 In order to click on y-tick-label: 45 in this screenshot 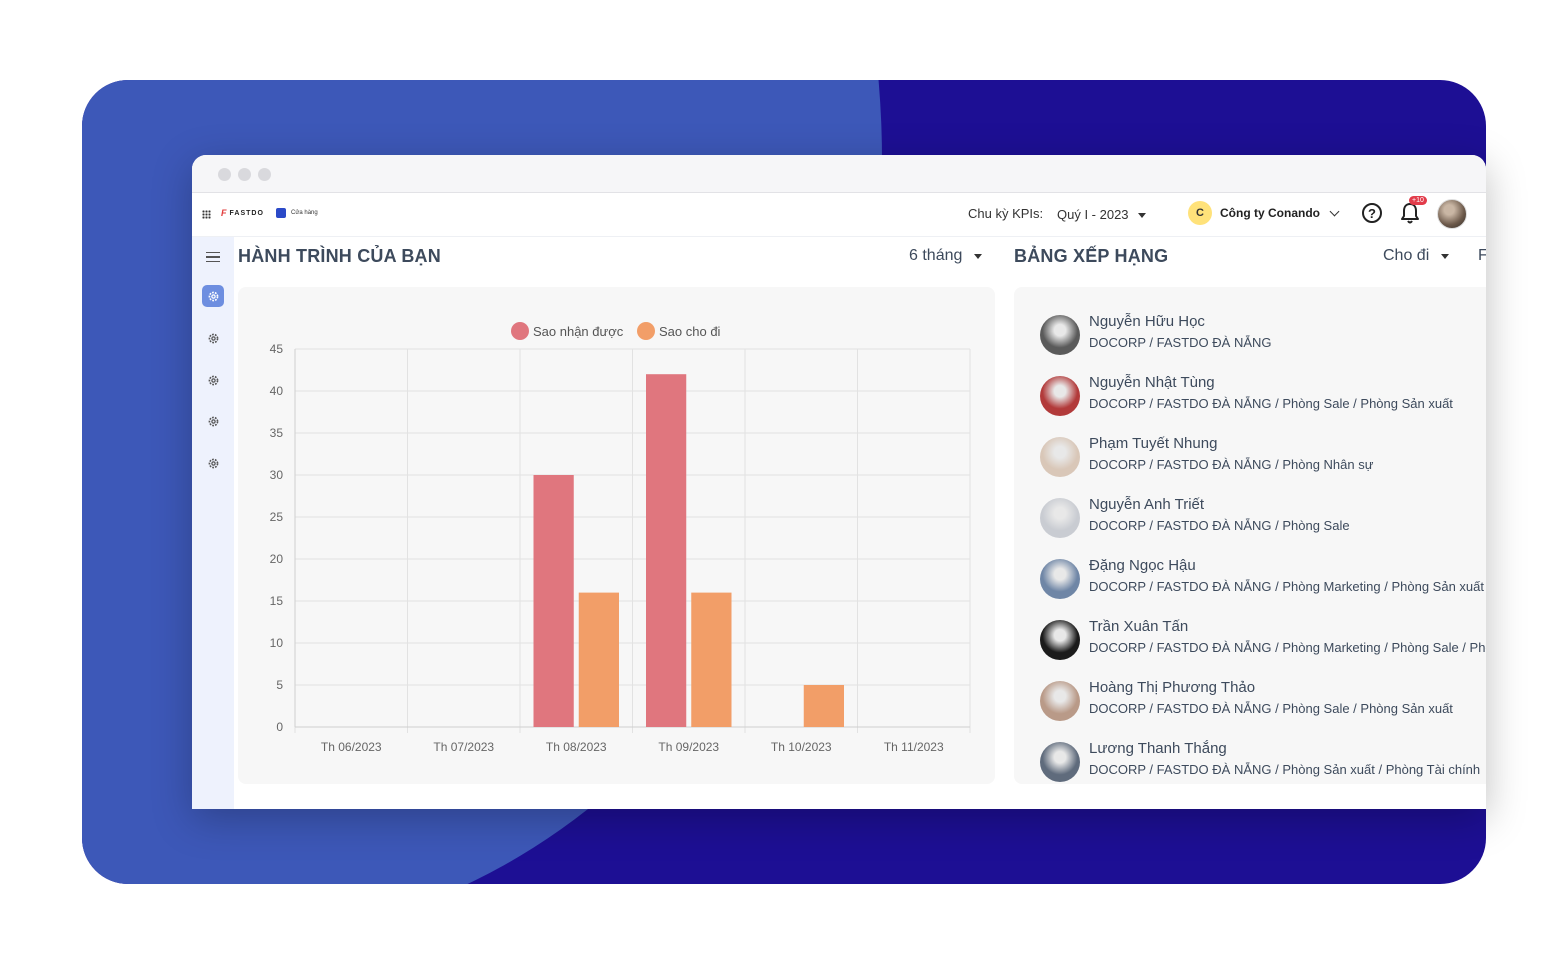, I will do `click(277, 349)`.